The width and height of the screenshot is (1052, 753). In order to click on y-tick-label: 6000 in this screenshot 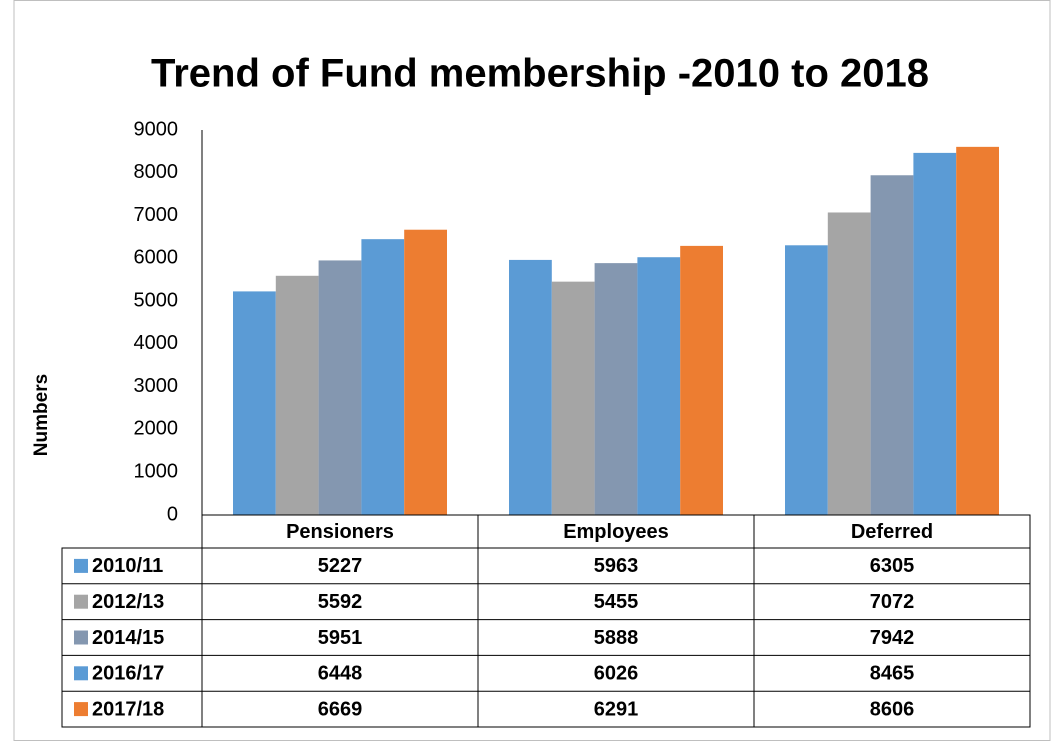, I will do `click(156, 258)`.